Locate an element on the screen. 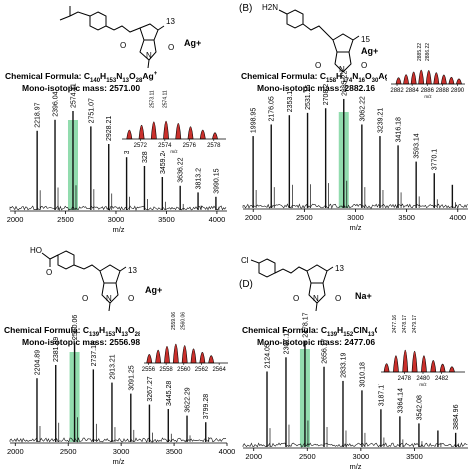 Image resolution: width=474 pixels, height=474 pixels. peak-label: 2478.17 is located at coordinates (305, 324).